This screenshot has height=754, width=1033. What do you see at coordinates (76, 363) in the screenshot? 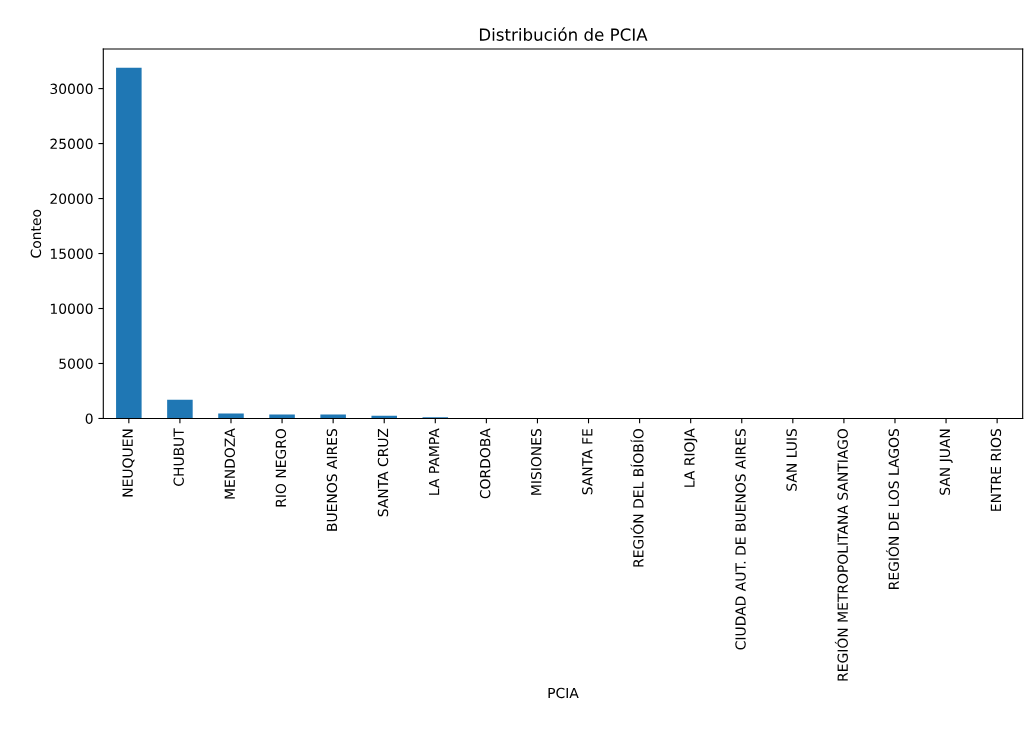
I see `y-tick-label: 5000` at bounding box center [76, 363].